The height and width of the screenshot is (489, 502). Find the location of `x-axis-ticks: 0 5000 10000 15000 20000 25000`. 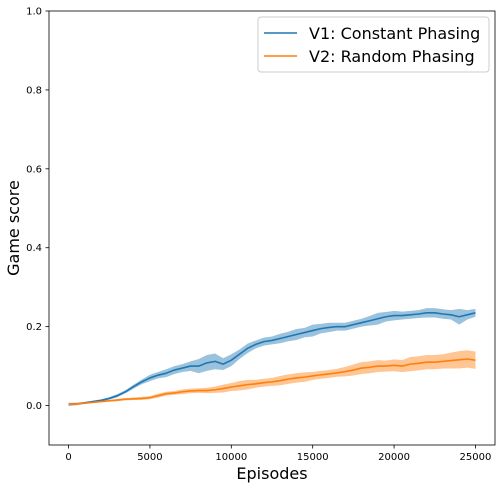

x-axis-ticks: 0 5000 10000 15000 20000 25000 is located at coordinates (278, 454).